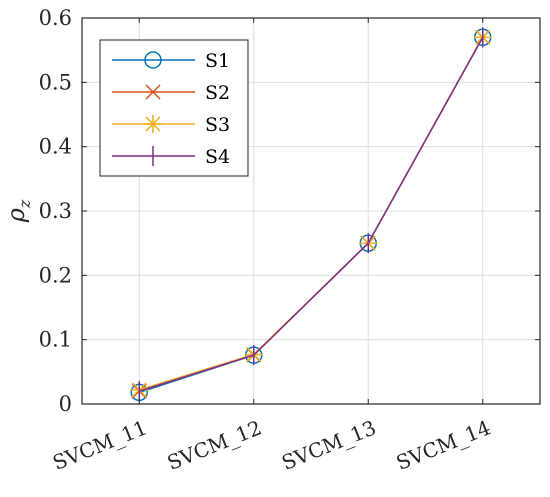 Image resolution: width=550 pixels, height=497 pixels. What do you see at coordinates (99, 444) in the screenshot?
I see `x-tick-label: SVCM_11` at bounding box center [99, 444].